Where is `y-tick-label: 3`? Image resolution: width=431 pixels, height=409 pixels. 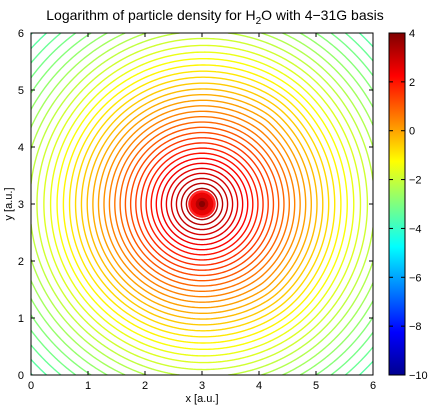
y-tick-label: 3 is located at coordinates (21, 205).